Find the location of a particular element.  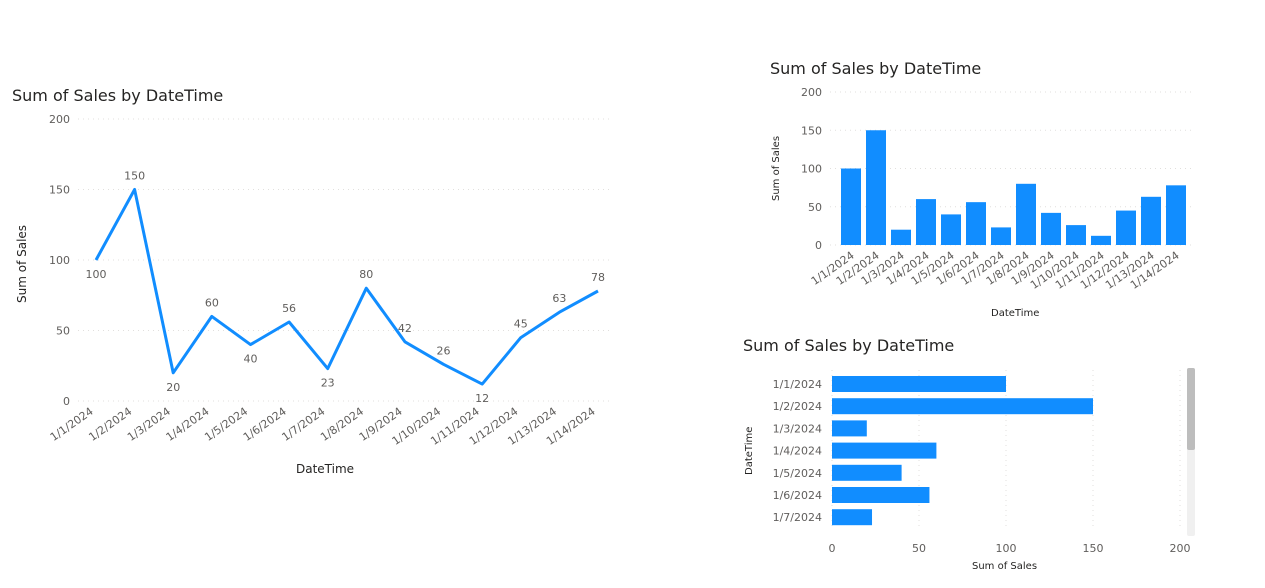

line-chart-data-label: 78 is located at coordinates (598, 277).